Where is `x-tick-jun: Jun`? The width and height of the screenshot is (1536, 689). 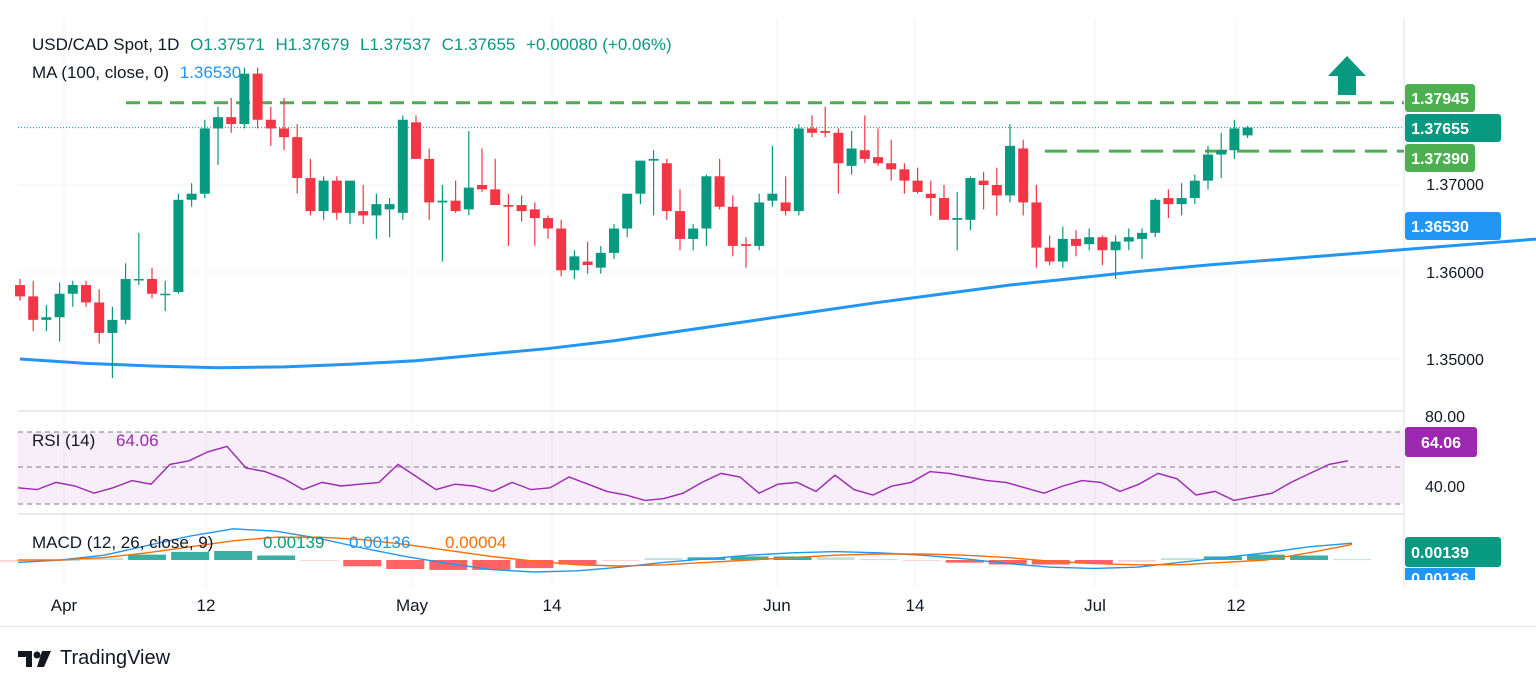
x-tick-jun: Jun is located at coordinates (776, 605).